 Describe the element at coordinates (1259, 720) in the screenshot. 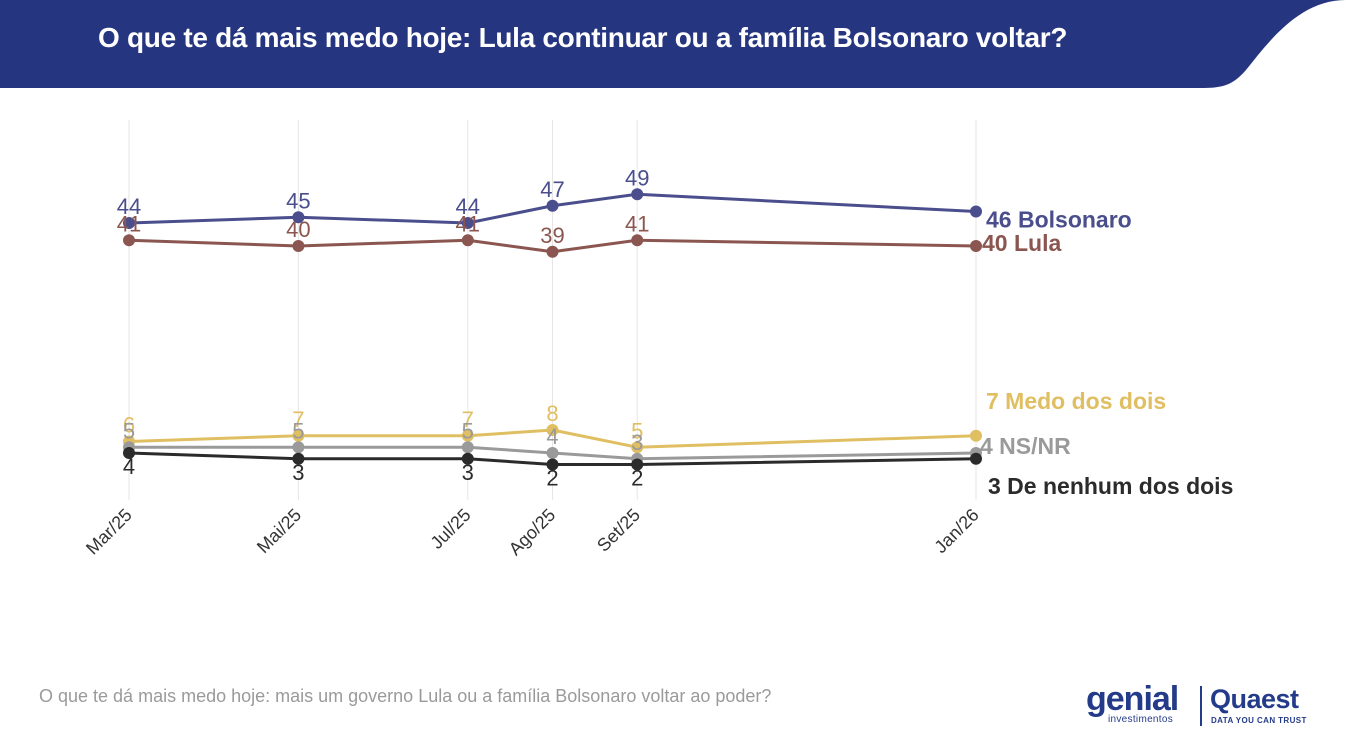

I see `quaest-logo-subtitle: DATA YOU CAN TRUST` at that location.